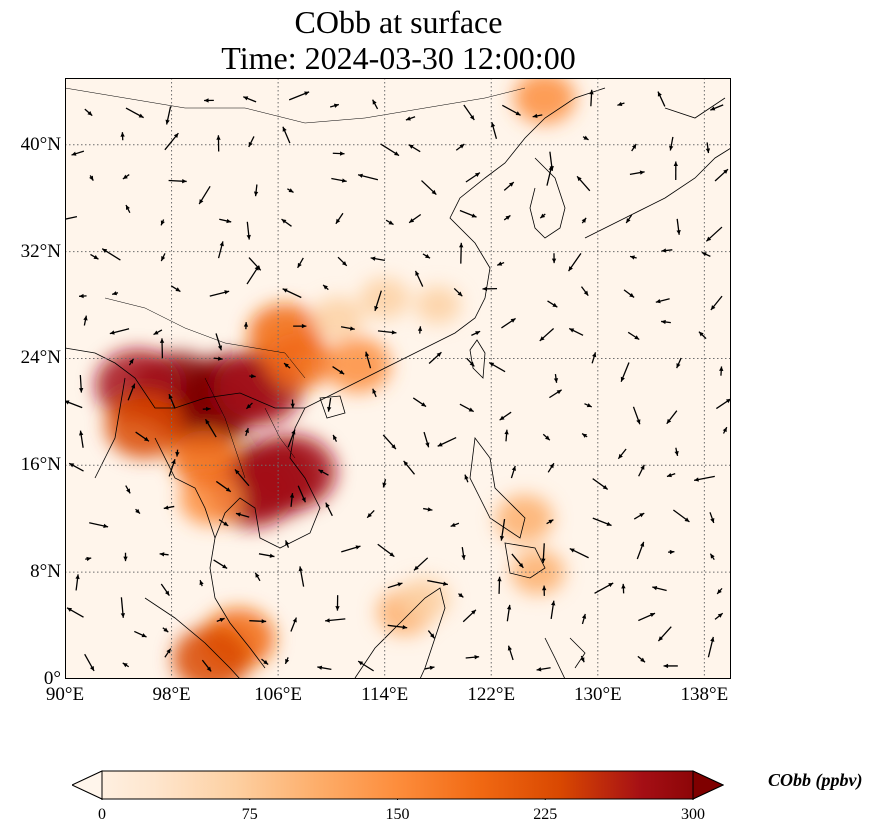 The width and height of the screenshot is (887, 836). What do you see at coordinates (87, 785) in the screenshot?
I see `colorbar-min-extend` at bounding box center [87, 785].